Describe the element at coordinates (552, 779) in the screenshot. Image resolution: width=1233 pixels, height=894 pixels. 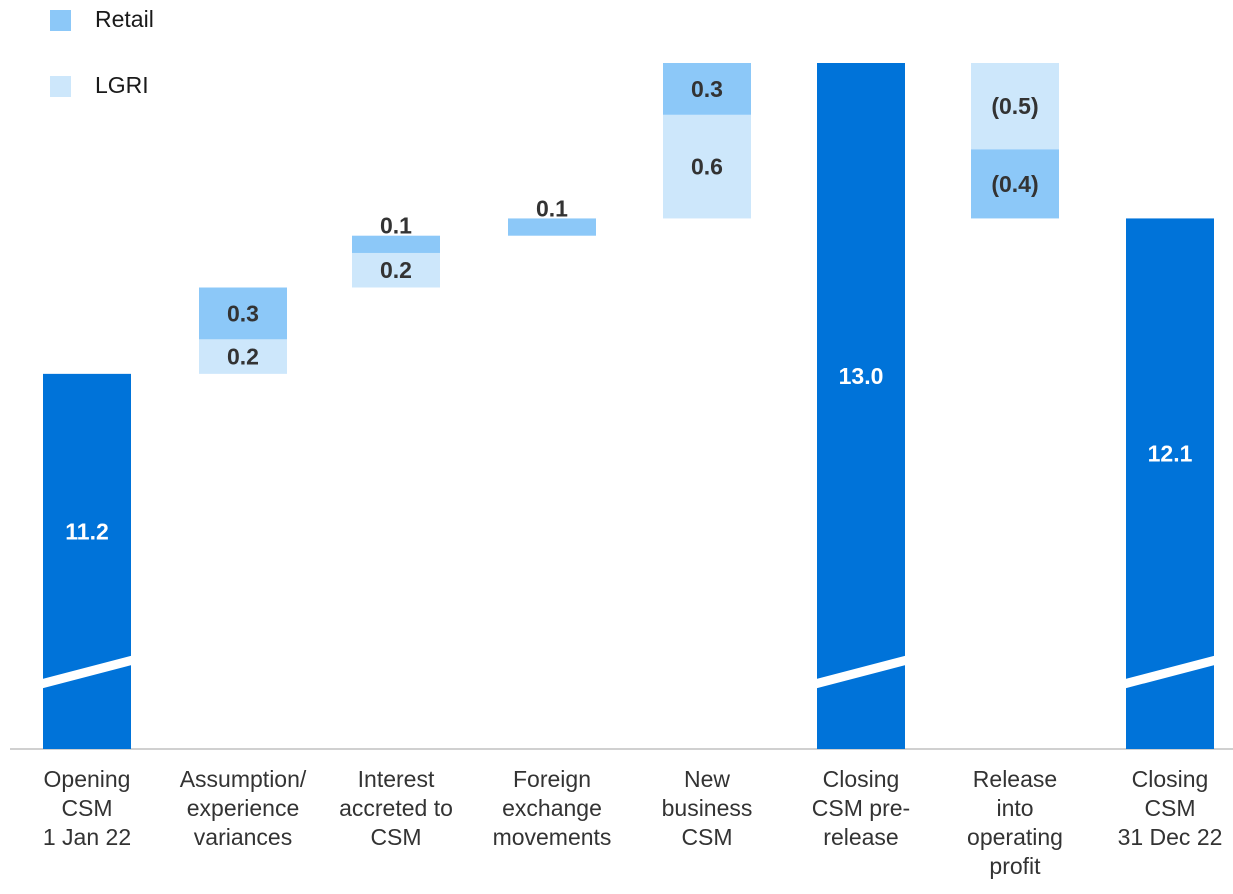
I see `category-label-line: Foreign` at that location.